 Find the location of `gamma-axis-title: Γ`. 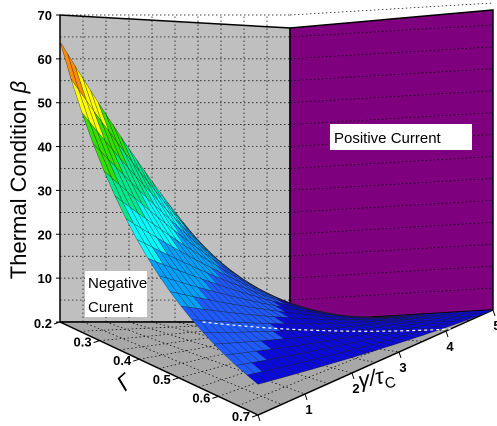

gamma-axis-title: Γ is located at coordinates (125, 382).